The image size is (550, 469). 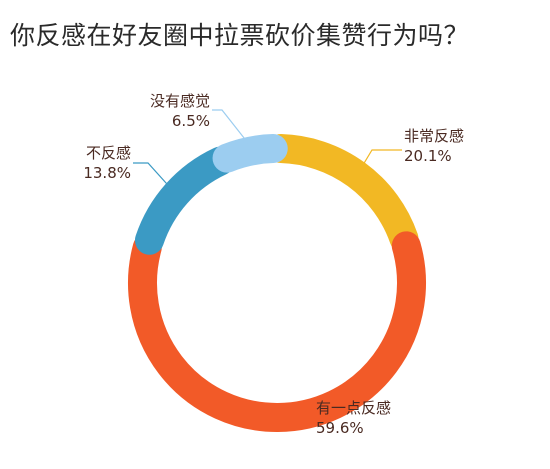 What do you see at coordinates (240, 35) in the screenshot?
I see `chart-title: 你反感在好友圈中拉票砍价集赞行为吗？` at bounding box center [240, 35].